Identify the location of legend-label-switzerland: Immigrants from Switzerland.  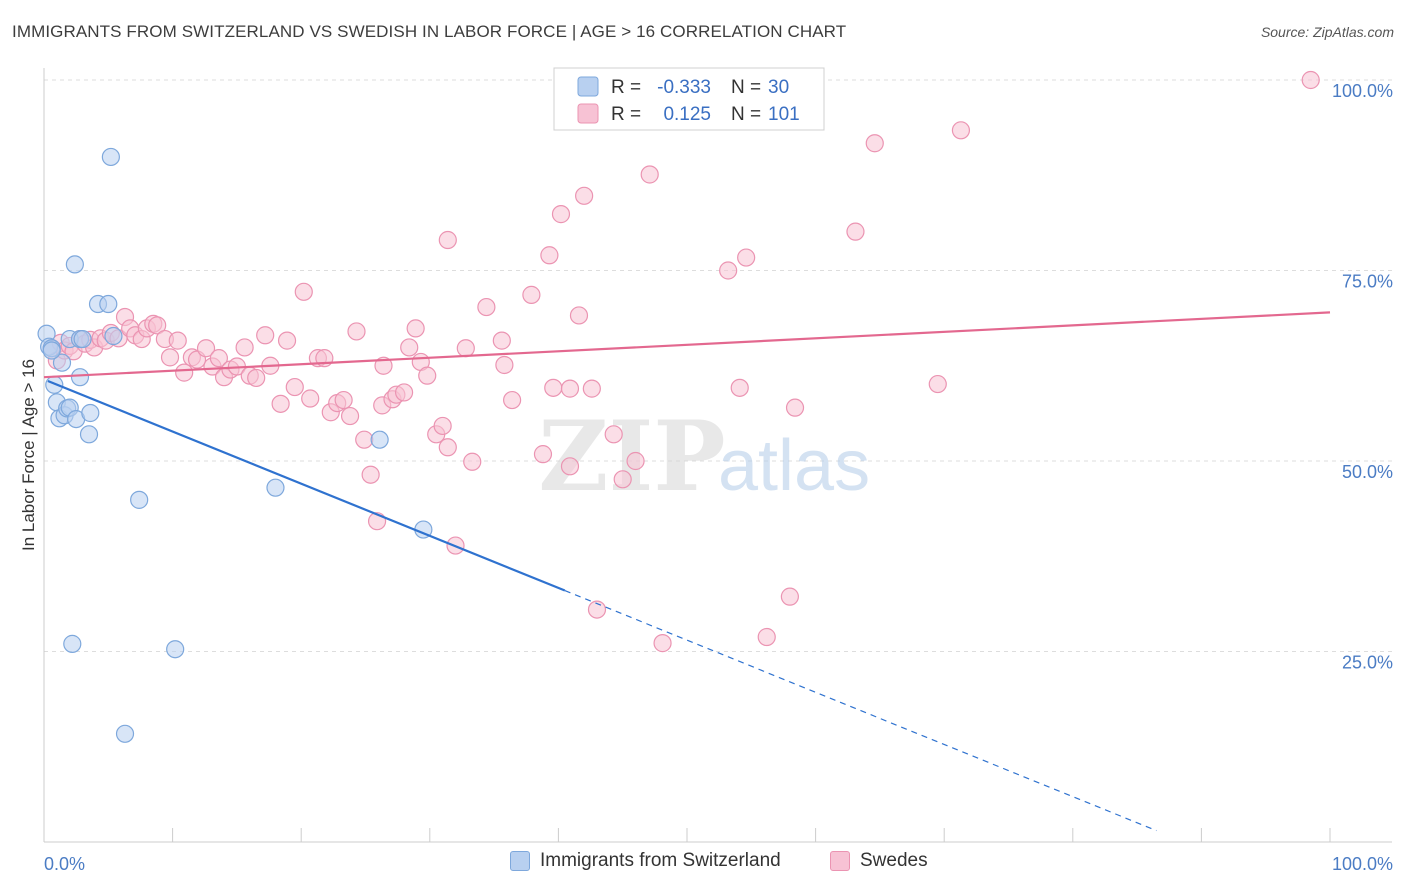
(660, 860).